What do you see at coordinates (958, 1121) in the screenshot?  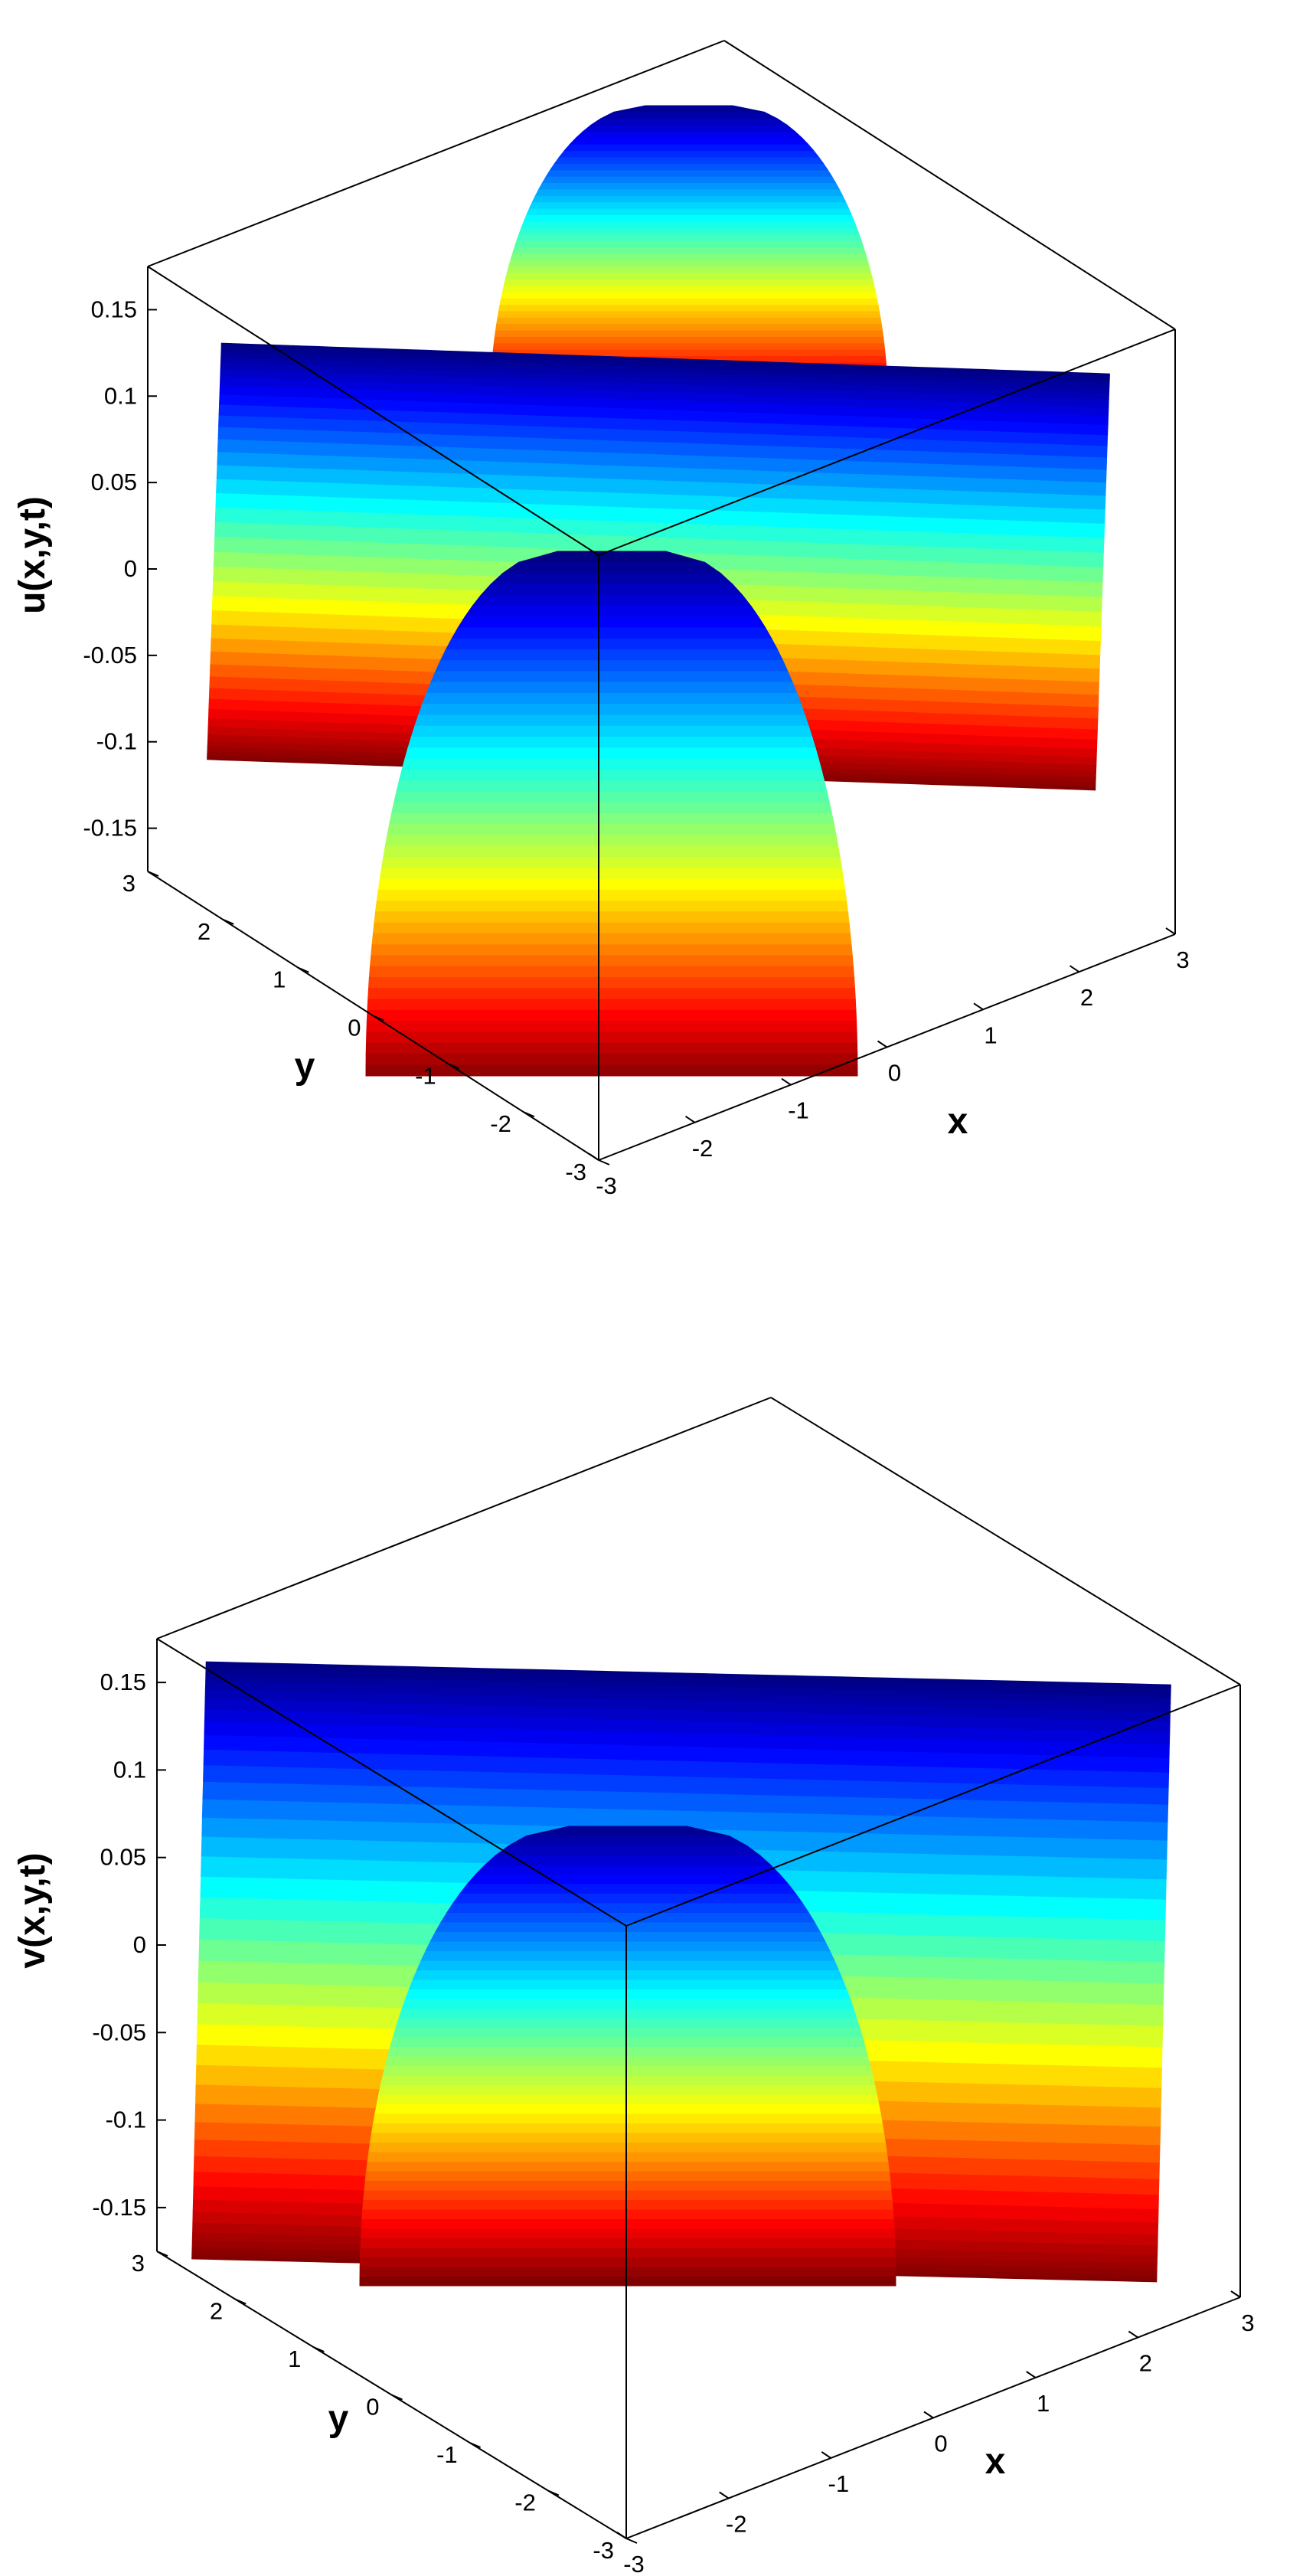 I see `u-xlabel: x` at bounding box center [958, 1121].